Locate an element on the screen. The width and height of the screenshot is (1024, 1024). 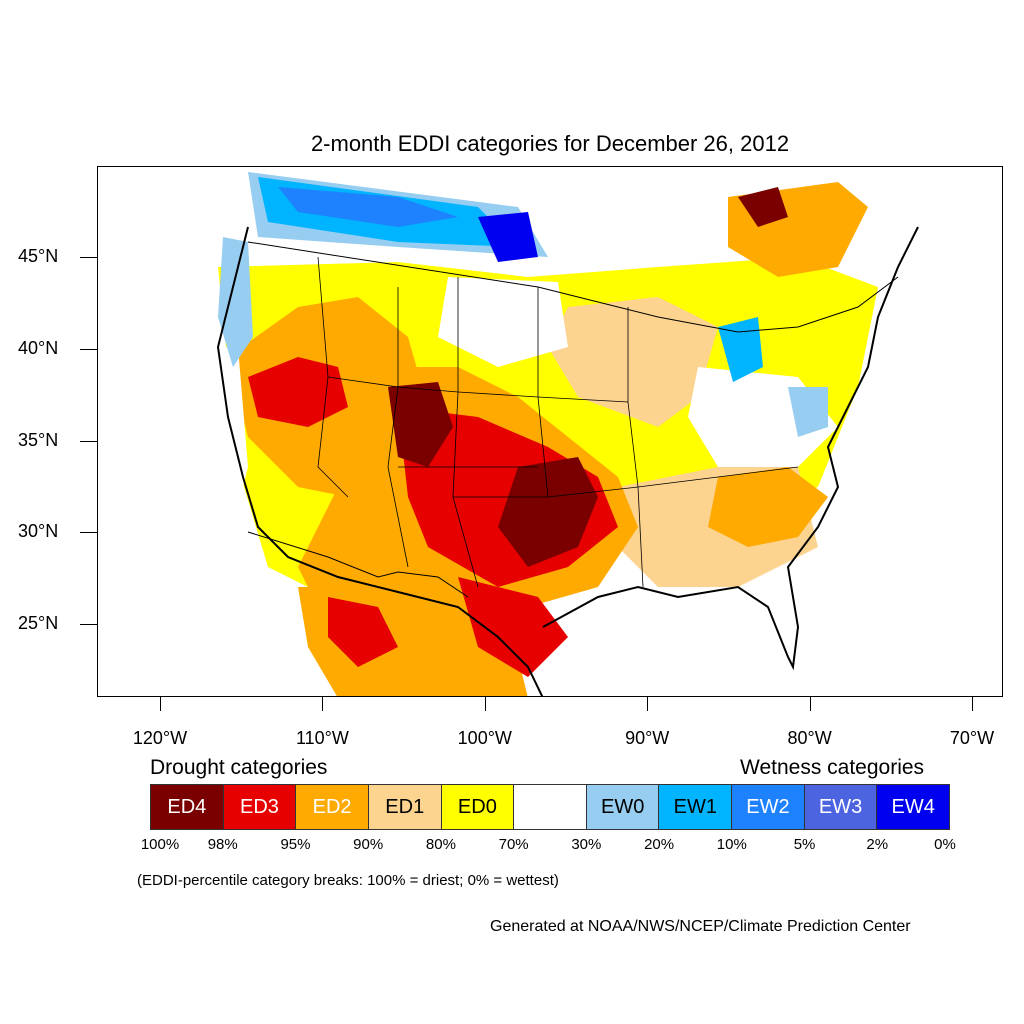
category-legend: ED4 ED3 ED2 ED1 ED0 EW0 EW1 EW2 EW3 EW4 is located at coordinates (550, 807).